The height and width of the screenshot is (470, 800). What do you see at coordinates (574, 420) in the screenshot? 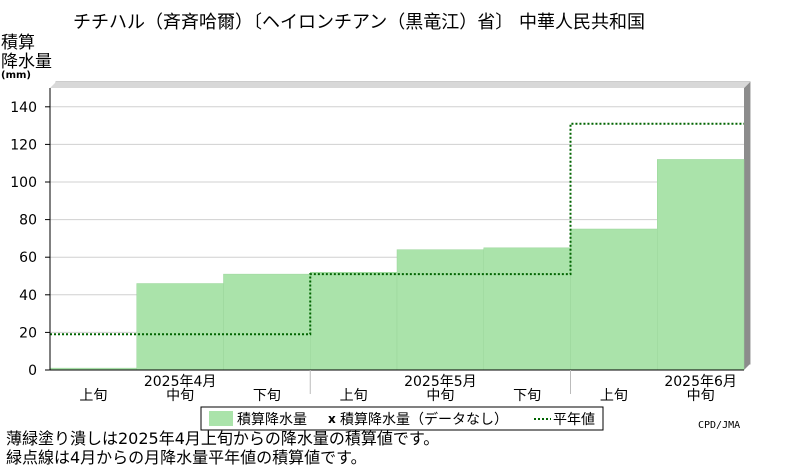
I see `legend-label: 平年値` at bounding box center [574, 420].